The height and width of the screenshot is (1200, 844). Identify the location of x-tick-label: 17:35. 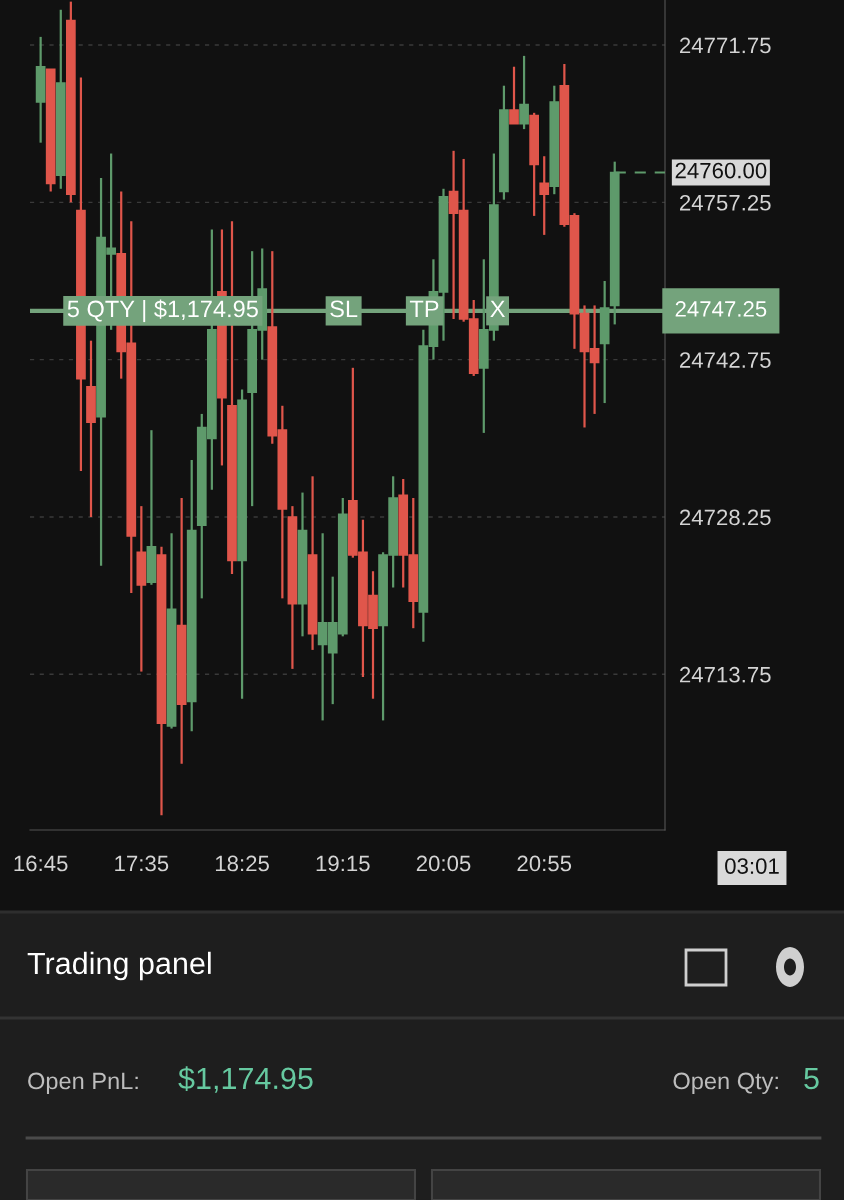
(142, 863).